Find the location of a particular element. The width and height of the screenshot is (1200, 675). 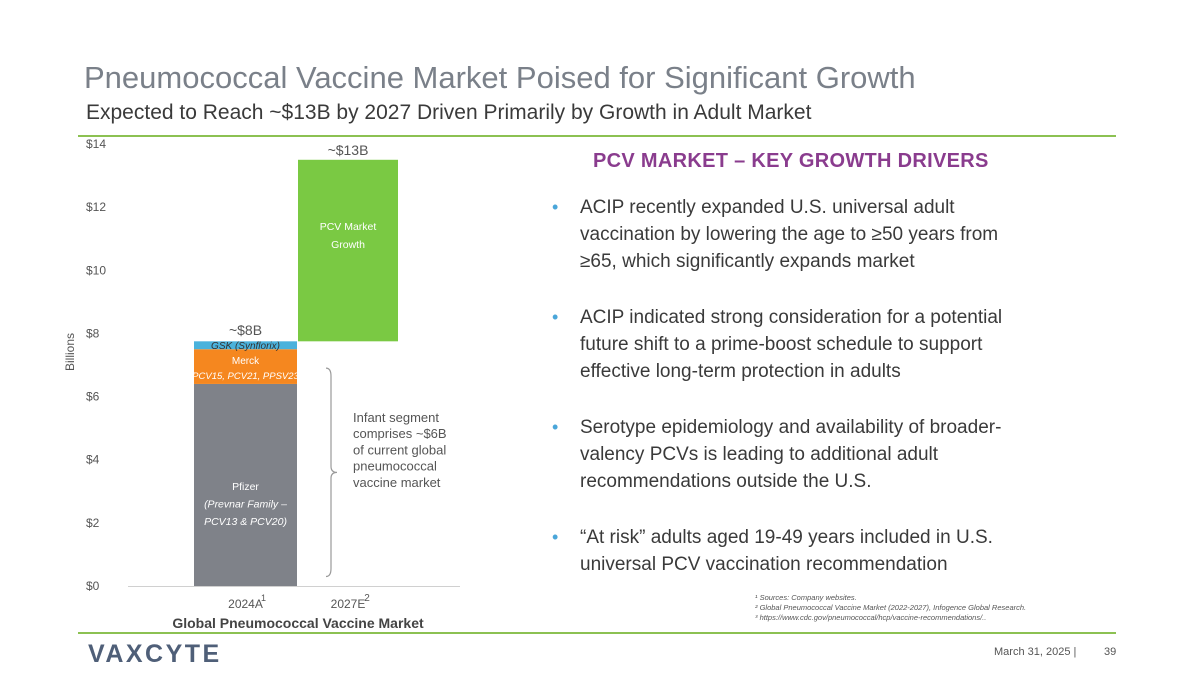

slide-date: March 31, 2025 | is located at coordinates (1035, 652).